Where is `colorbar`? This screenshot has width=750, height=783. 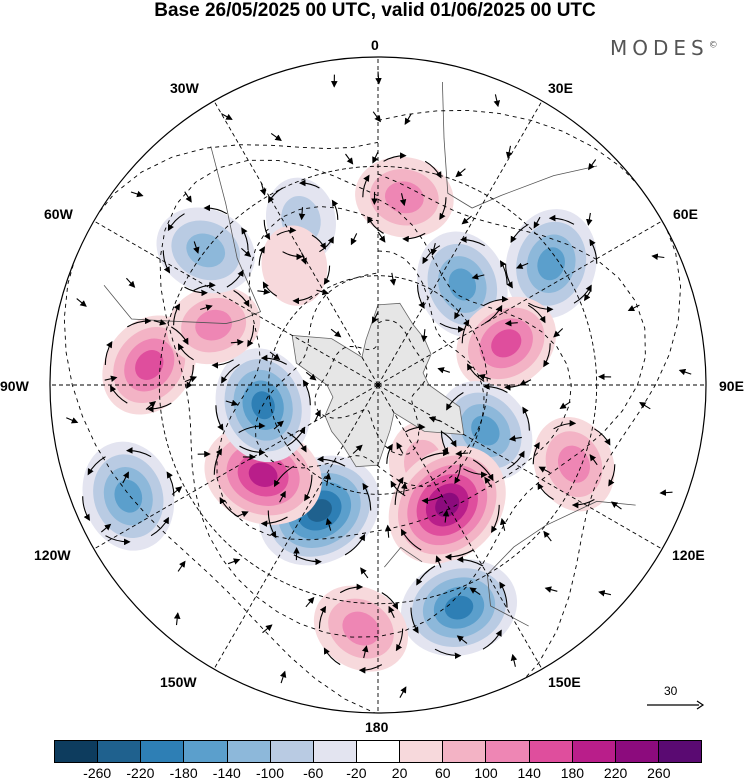 colorbar is located at coordinates (378, 751).